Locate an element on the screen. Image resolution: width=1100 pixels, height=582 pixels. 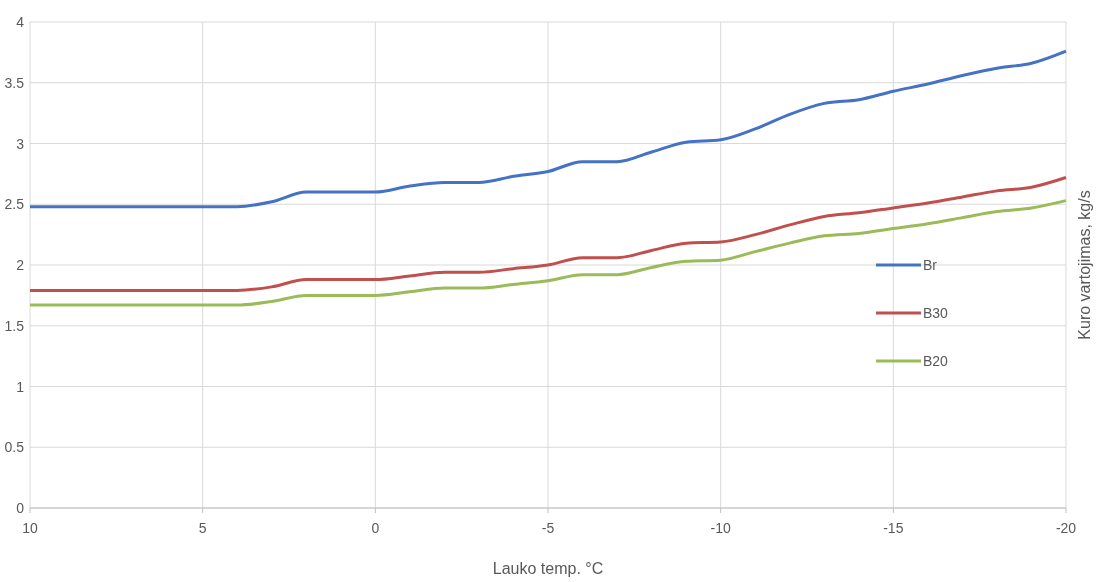
y-tick-label: 1 is located at coordinates (20, 386).